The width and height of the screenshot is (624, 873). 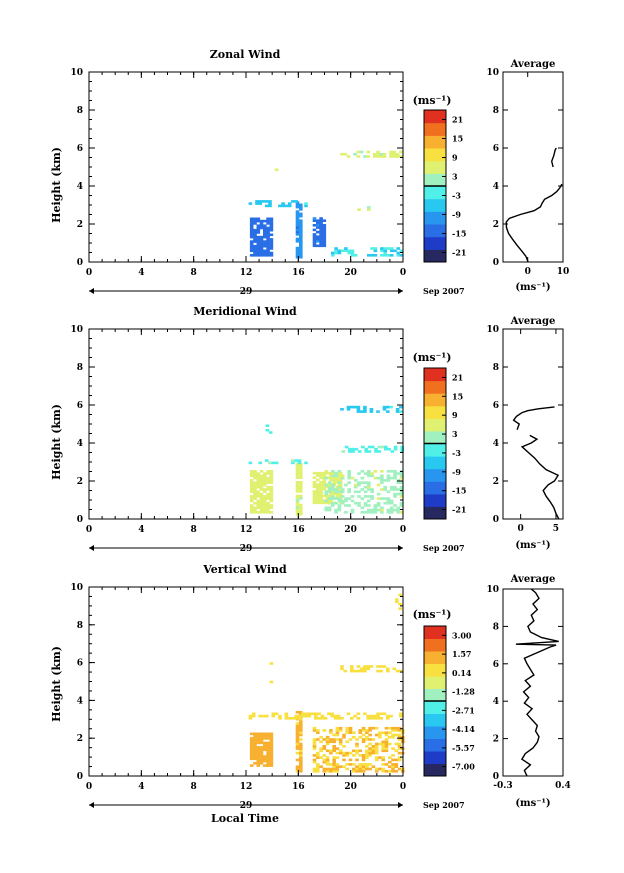 I want to click on y-tick-label: 4, so click(x=80, y=187).